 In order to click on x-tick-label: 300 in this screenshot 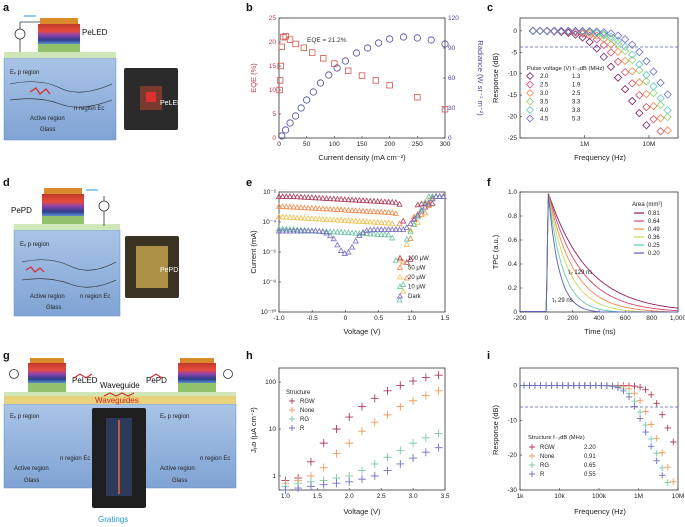, I will do `click(445, 144)`.